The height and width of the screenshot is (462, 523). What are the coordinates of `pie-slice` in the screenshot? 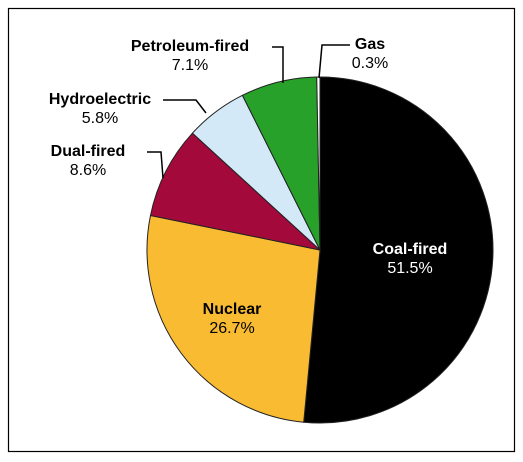 It's located at (235, 191).